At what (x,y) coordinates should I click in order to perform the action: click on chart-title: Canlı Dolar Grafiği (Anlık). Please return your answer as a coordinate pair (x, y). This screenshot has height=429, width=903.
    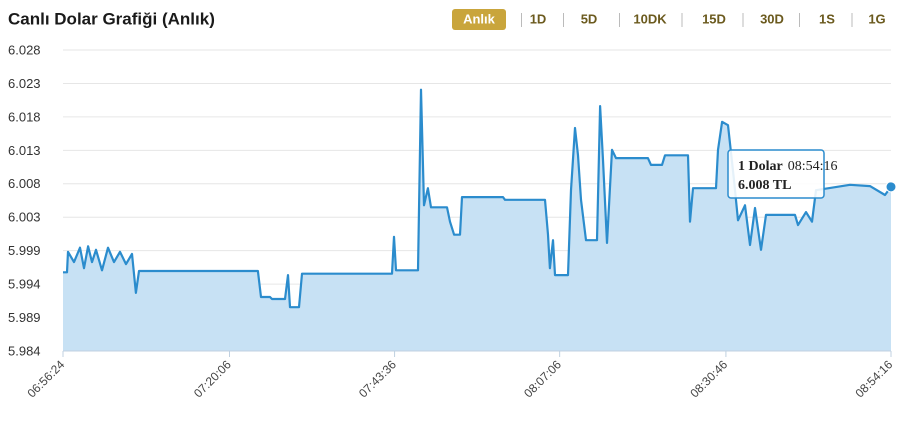
    Looking at the image, I should click on (111, 18).